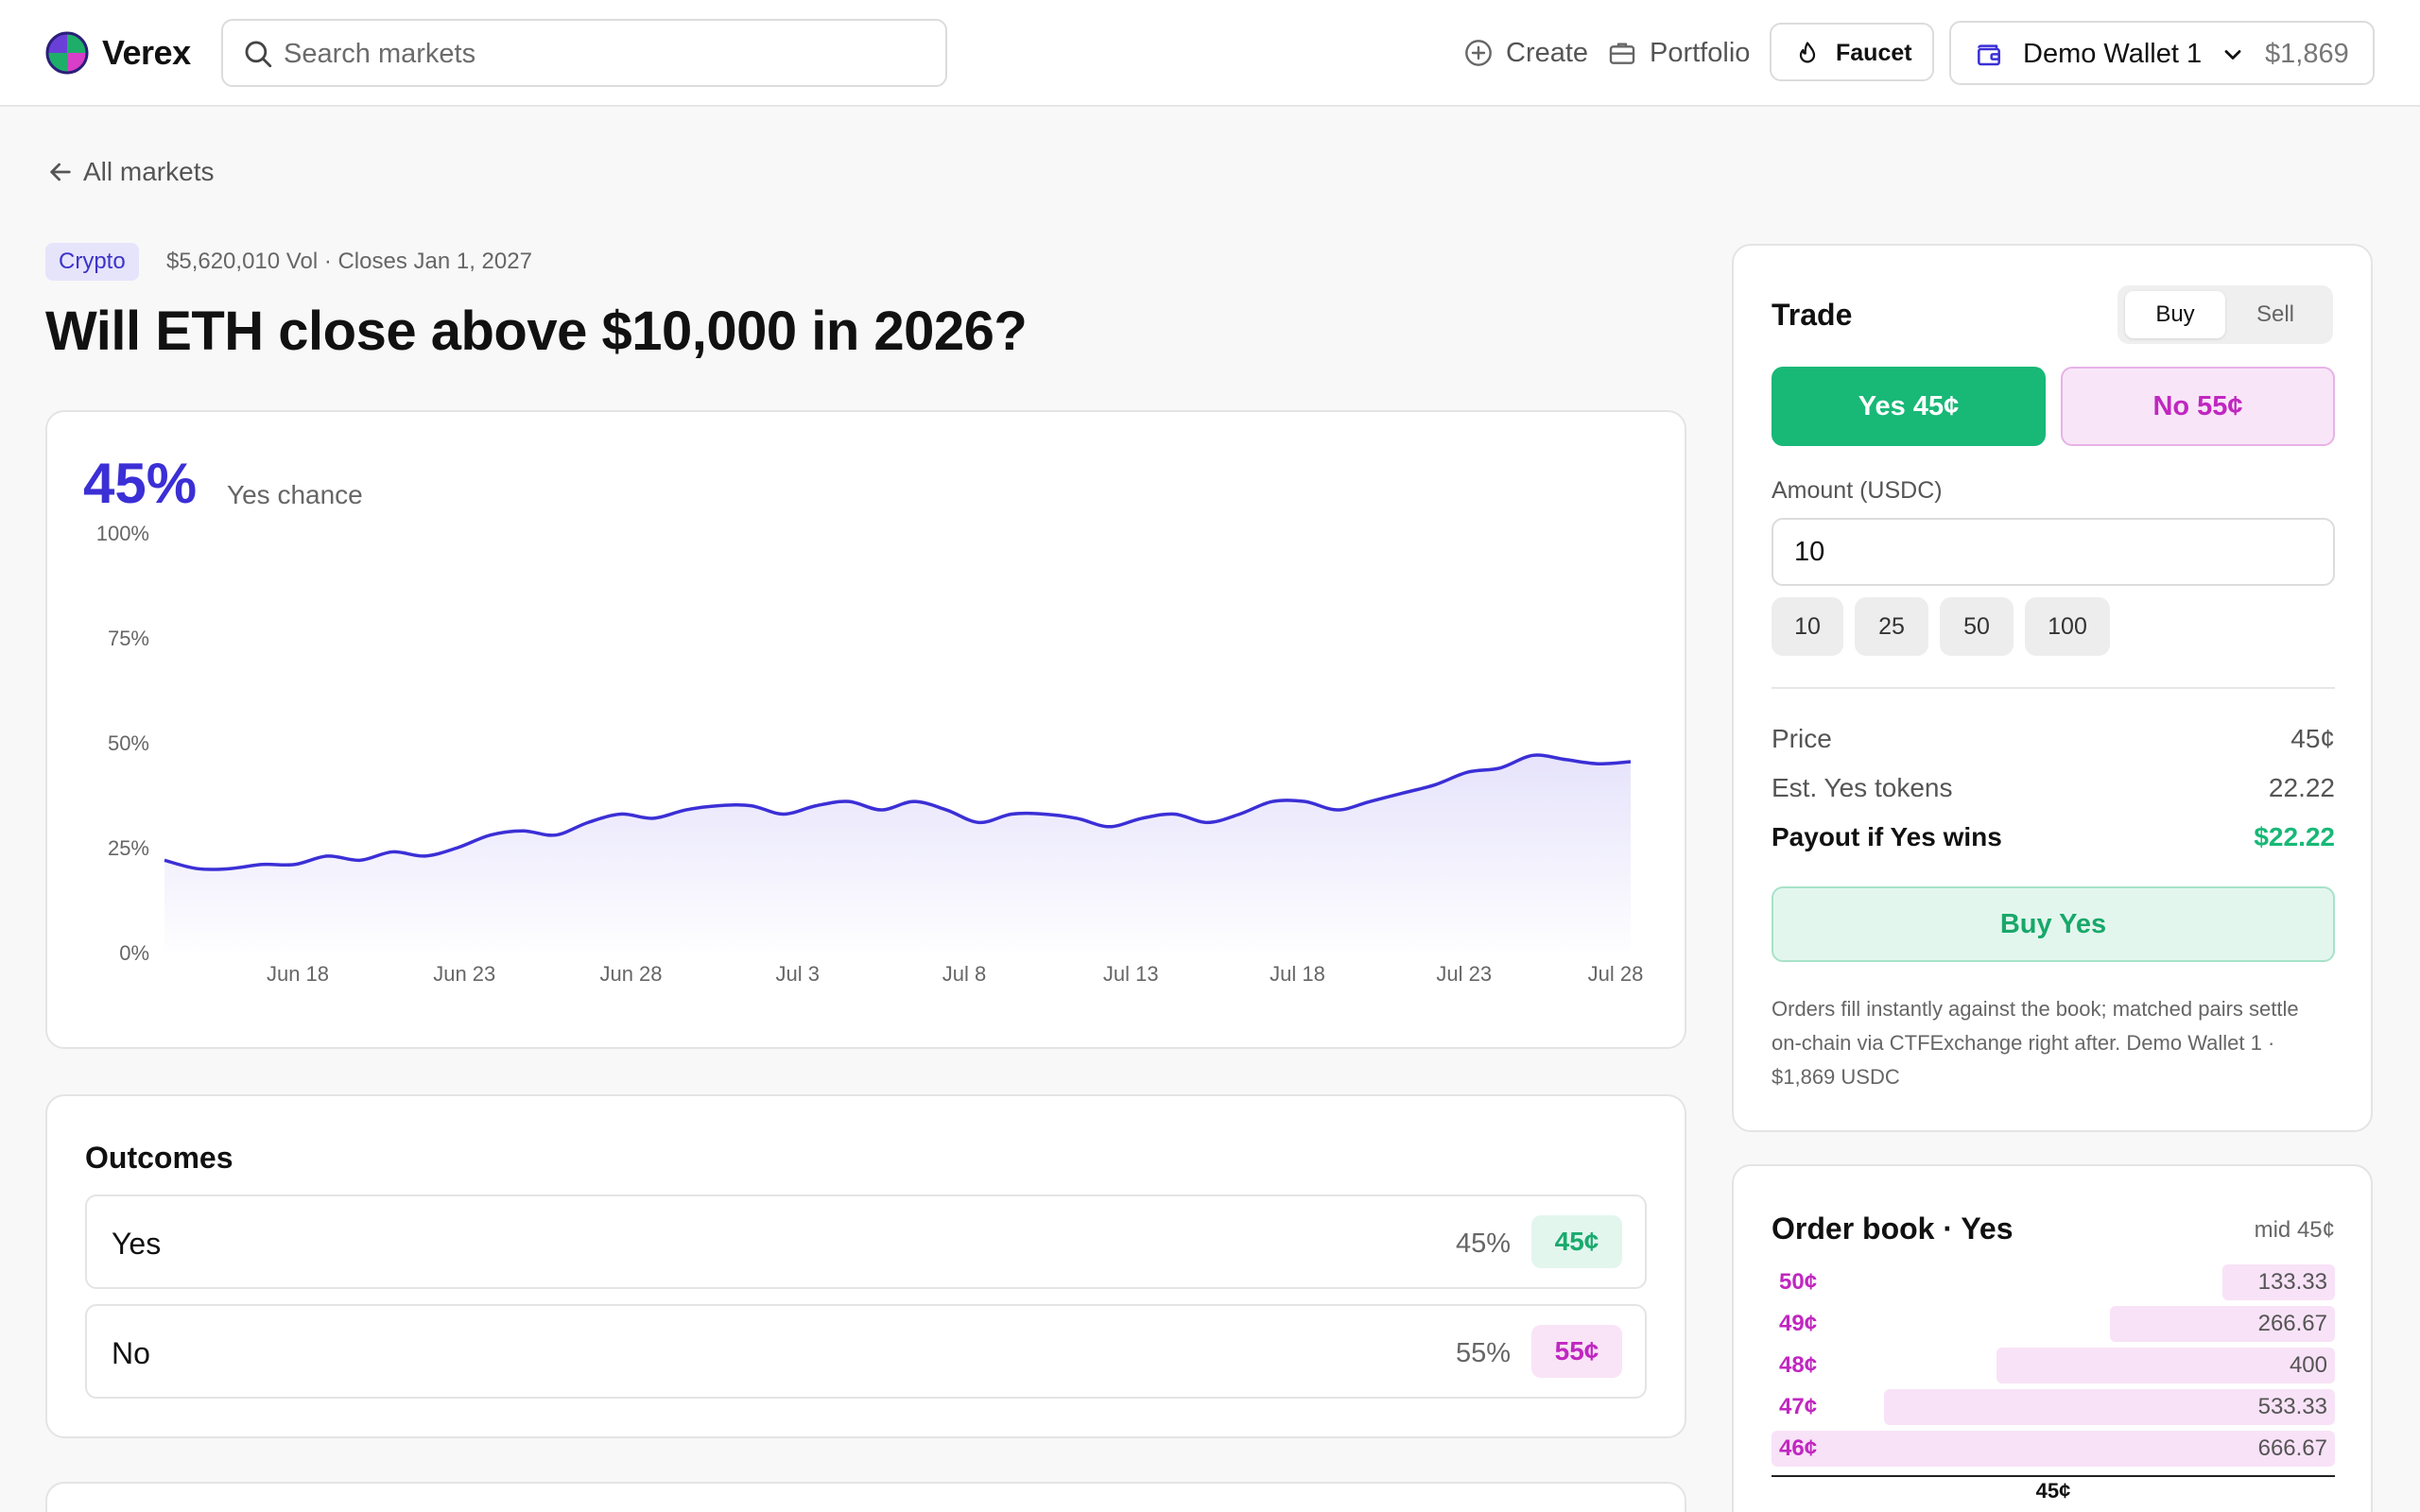 Image resolution: width=2420 pixels, height=1512 pixels. What do you see at coordinates (1478, 53) in the screenshot?
I see `plus-circle-icon` at bounding box center [1478, 53].